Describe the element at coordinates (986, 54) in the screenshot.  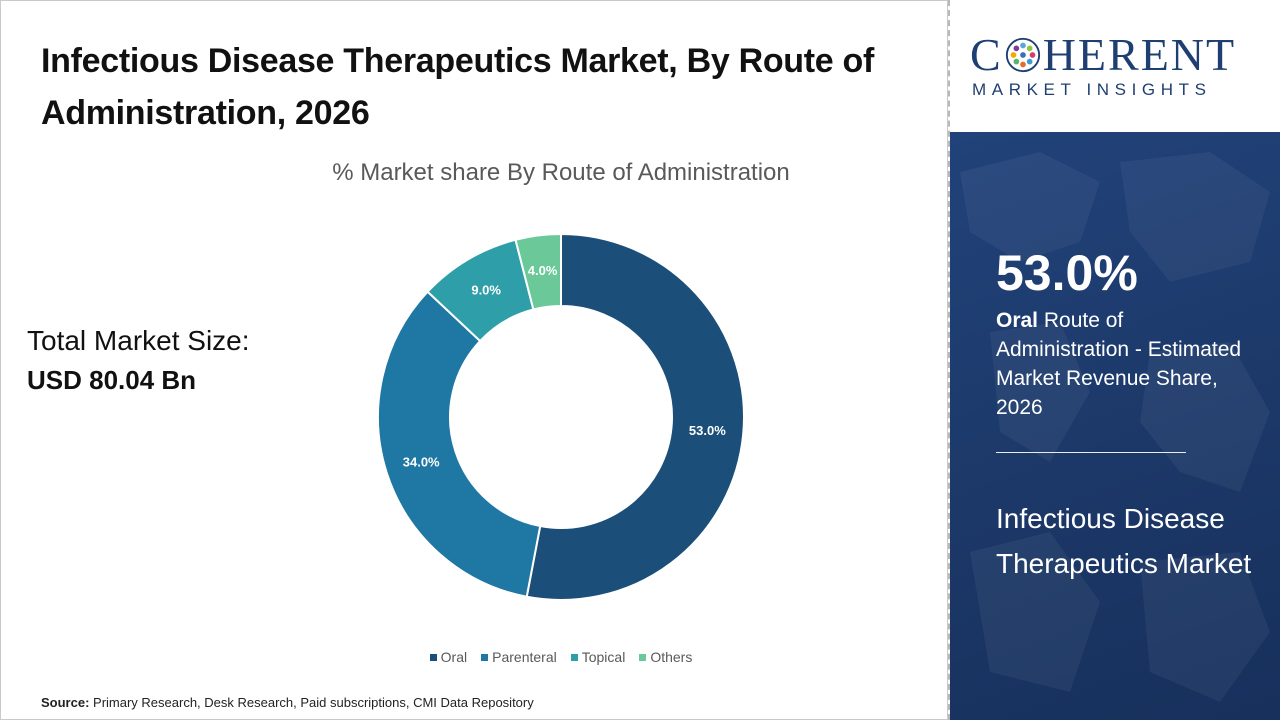
I see `brand-name-part1: C` at that location.